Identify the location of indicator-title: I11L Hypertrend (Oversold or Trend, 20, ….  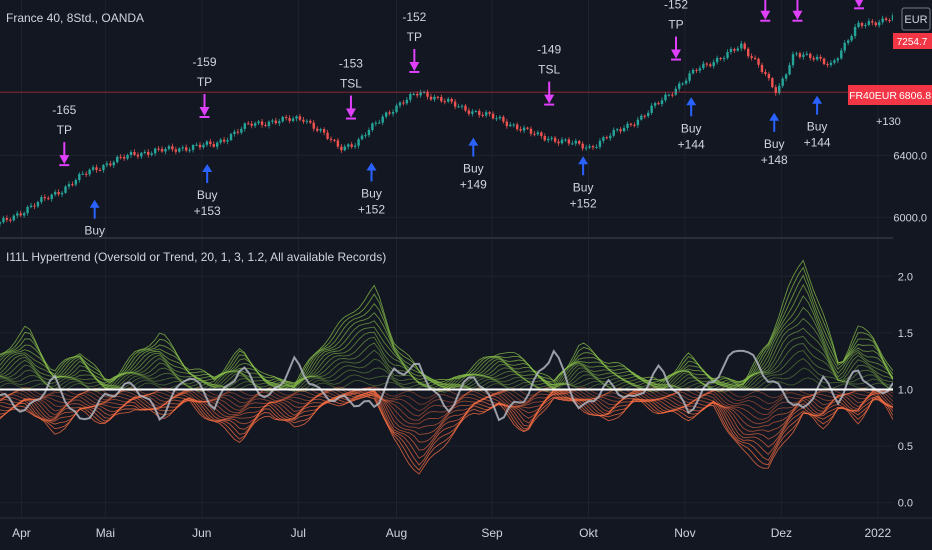
(196, 257).